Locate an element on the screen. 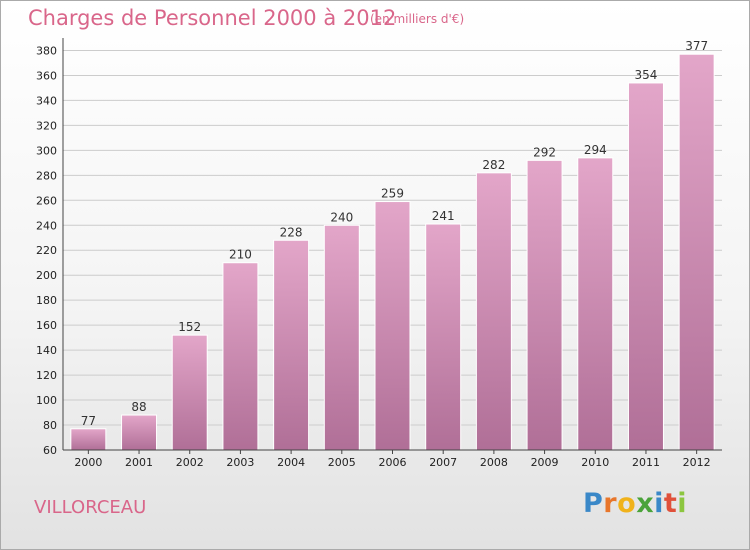 The height and width of the screenshot is (550, 750). y-tick-label: 360 is located at coordinates (46, 75).